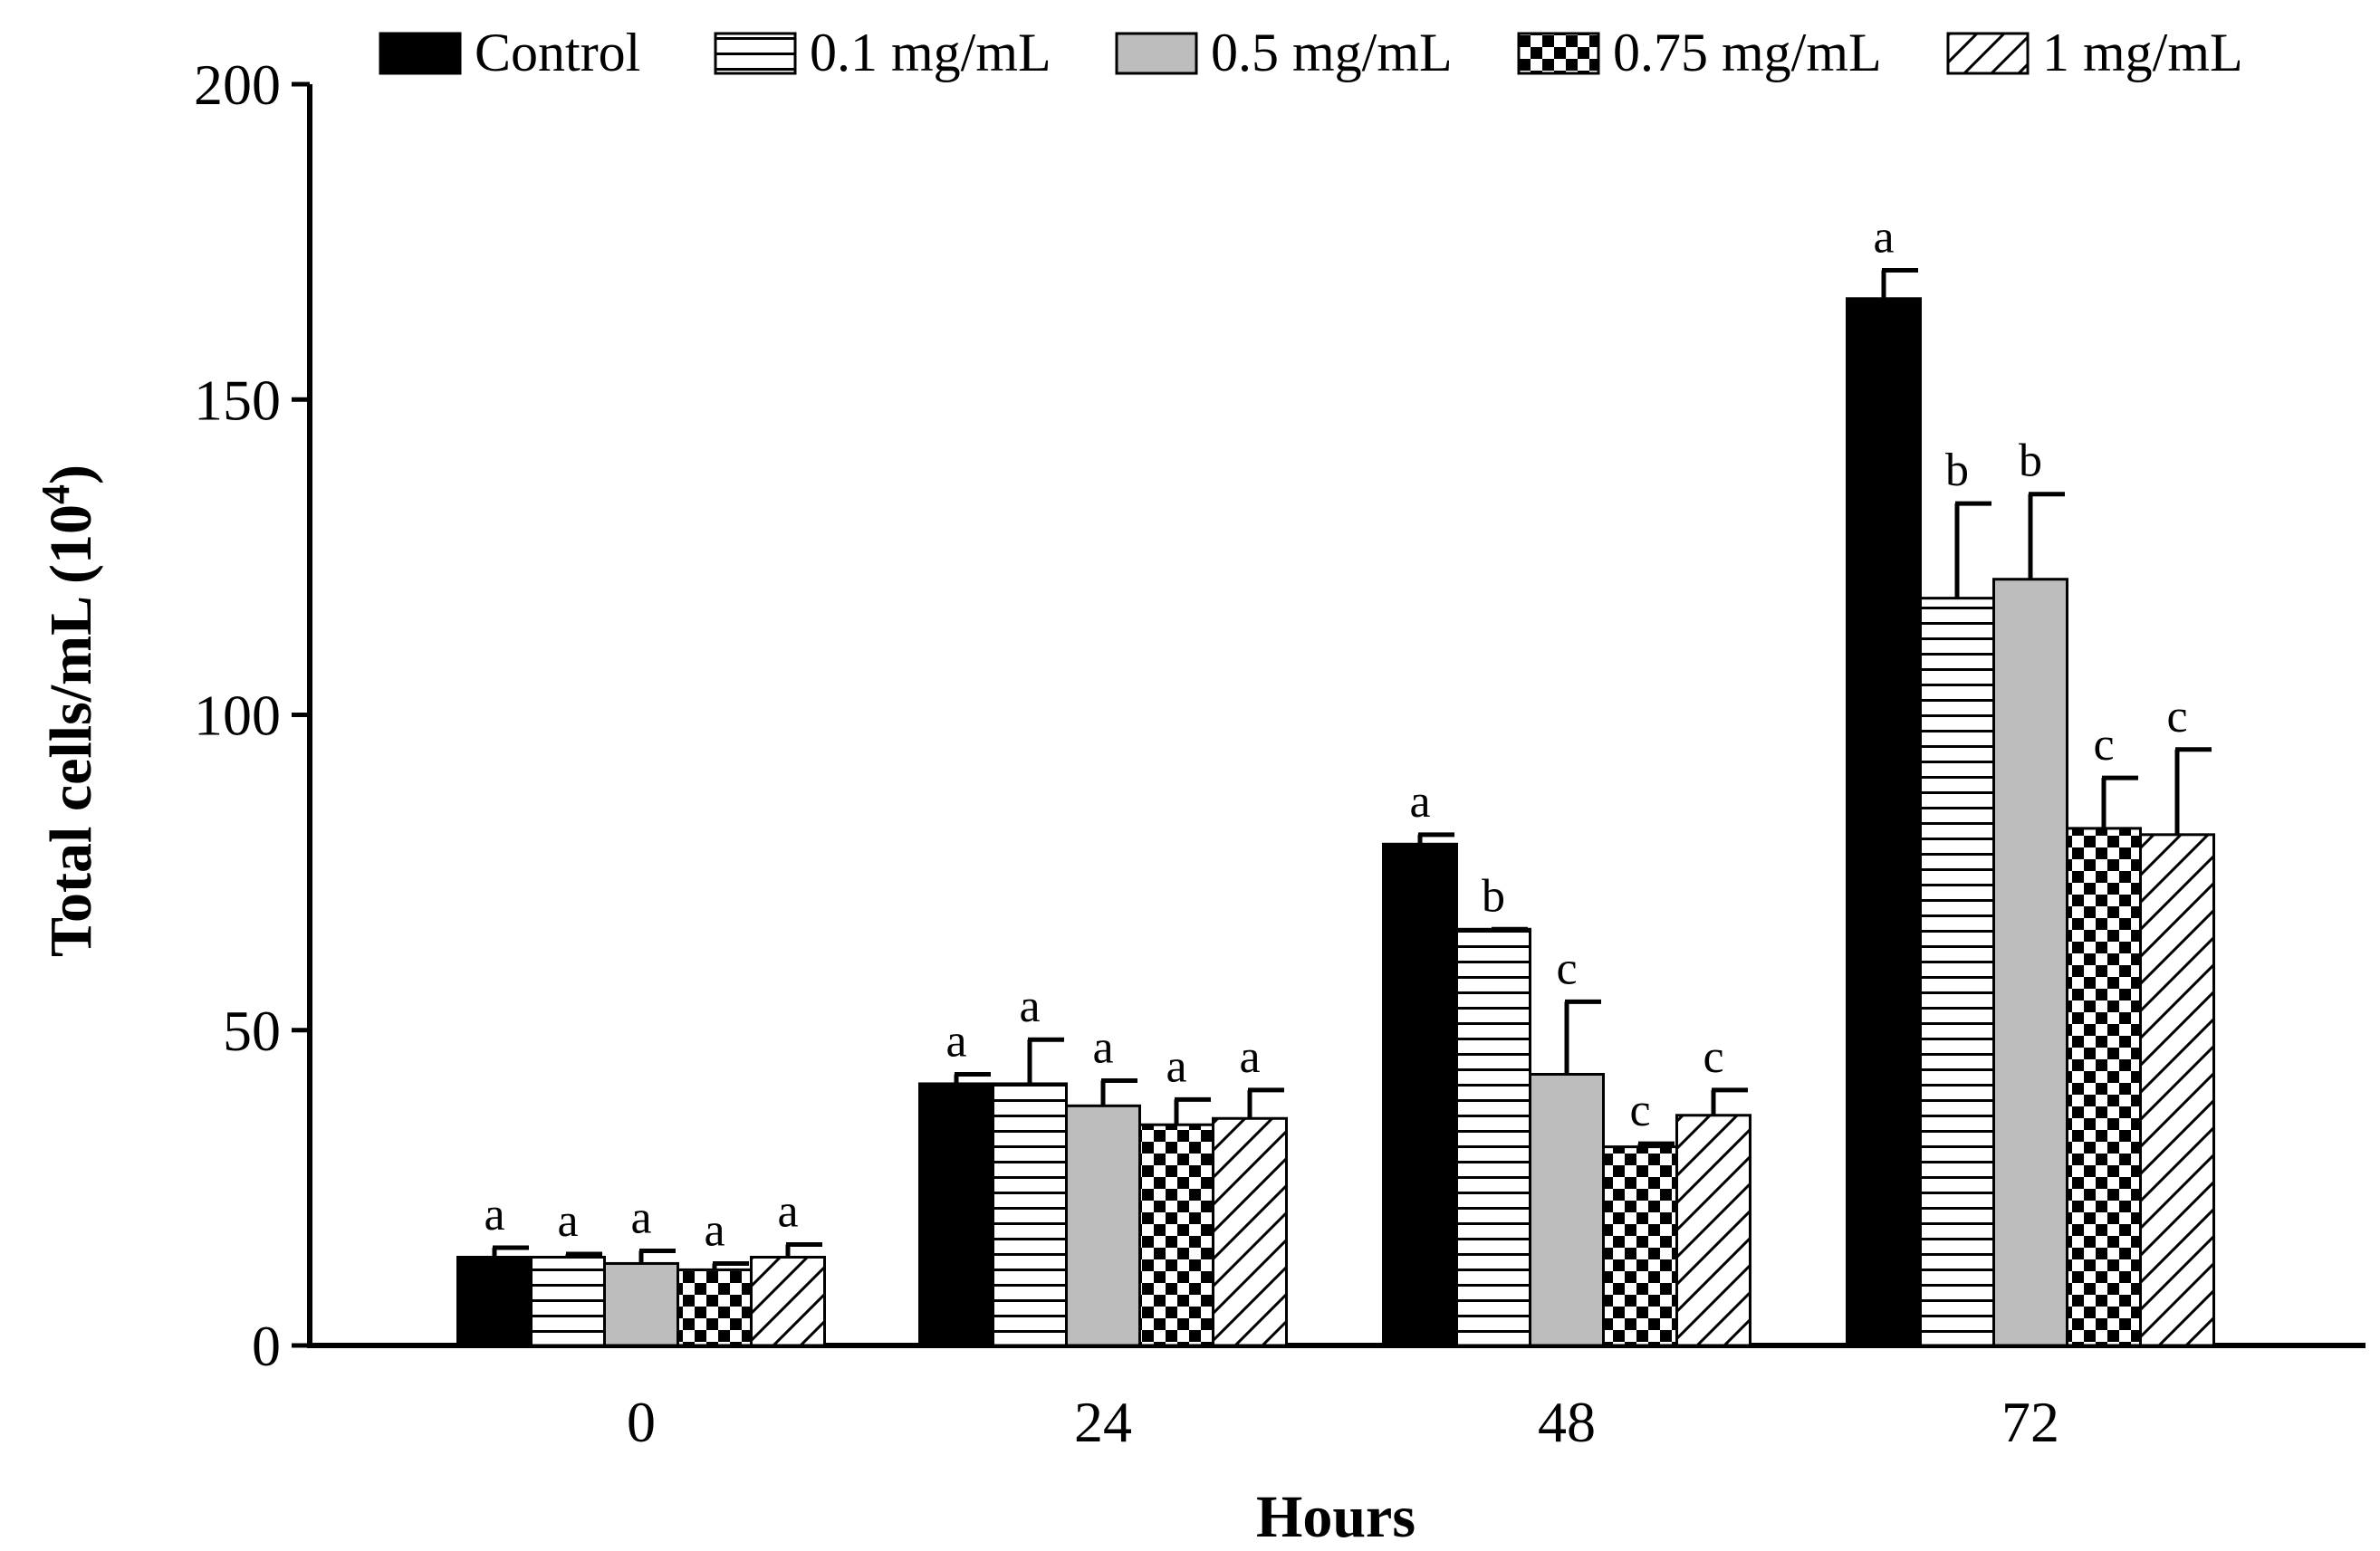 This screenshot has width=2380, height=1551. What do you see at coordinates (641, 1422) in the screenshot?
I see `x-tick-label: 0` at bounding box center [641, 1422].